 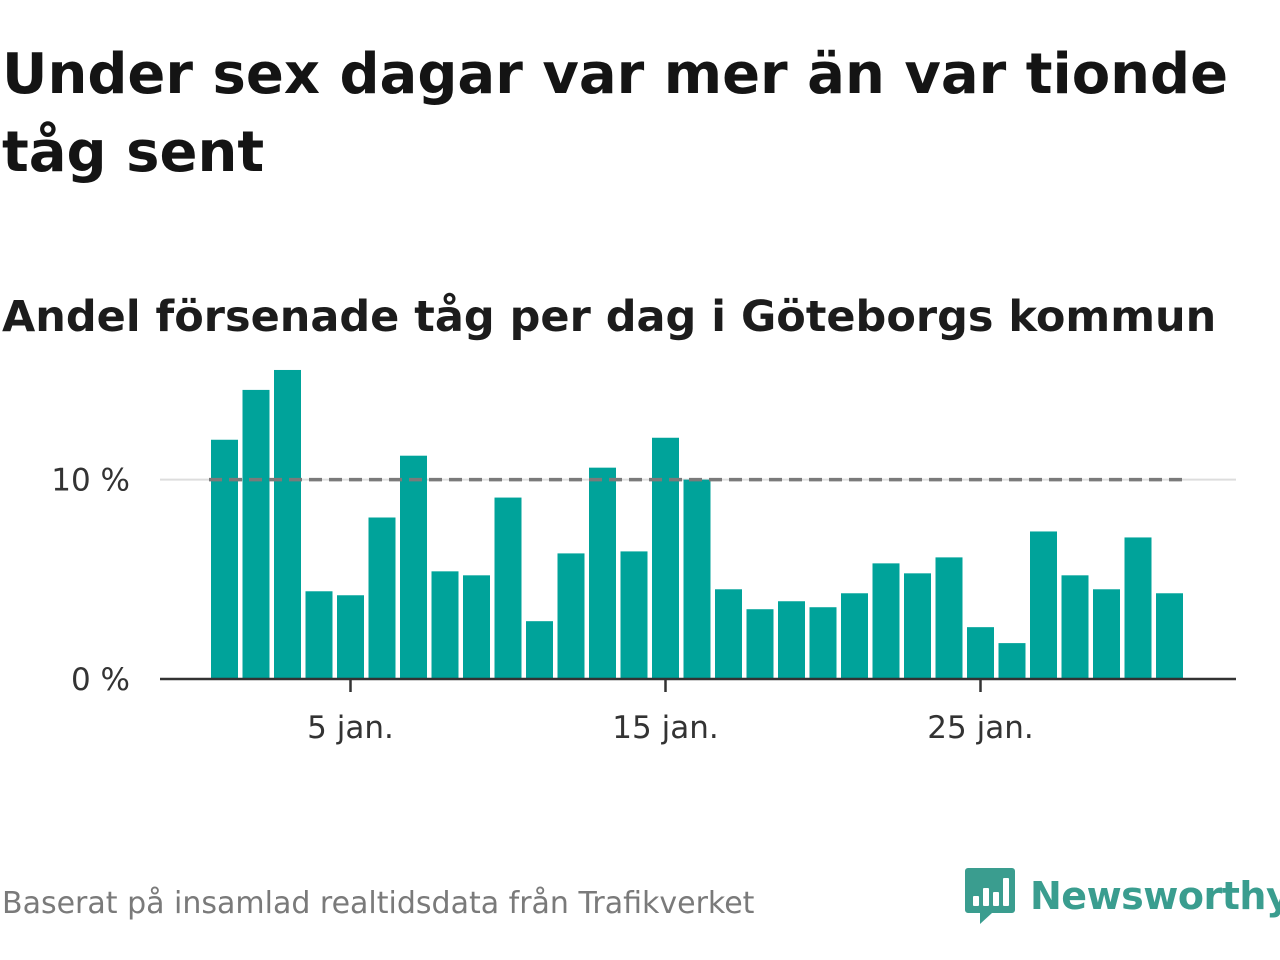 I want to click on x-axis, so click(x=698, y=684).